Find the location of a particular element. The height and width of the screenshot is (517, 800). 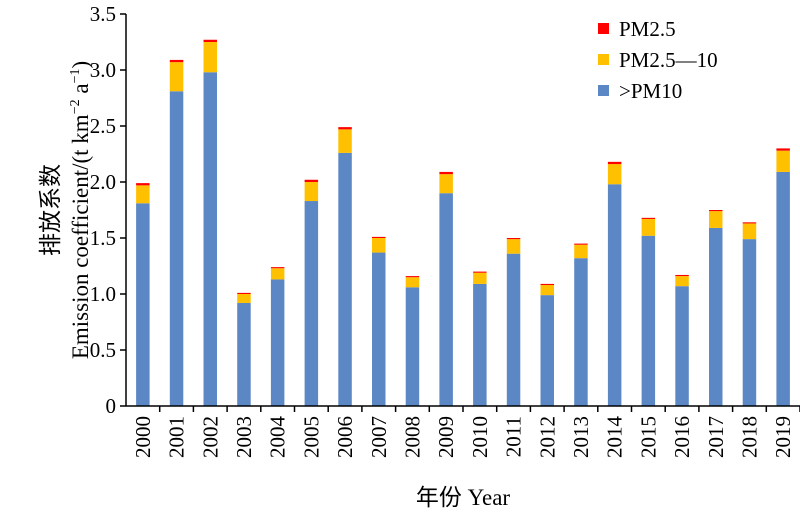

y-tick-label: 1.5 is located at coordinates (103, 238).